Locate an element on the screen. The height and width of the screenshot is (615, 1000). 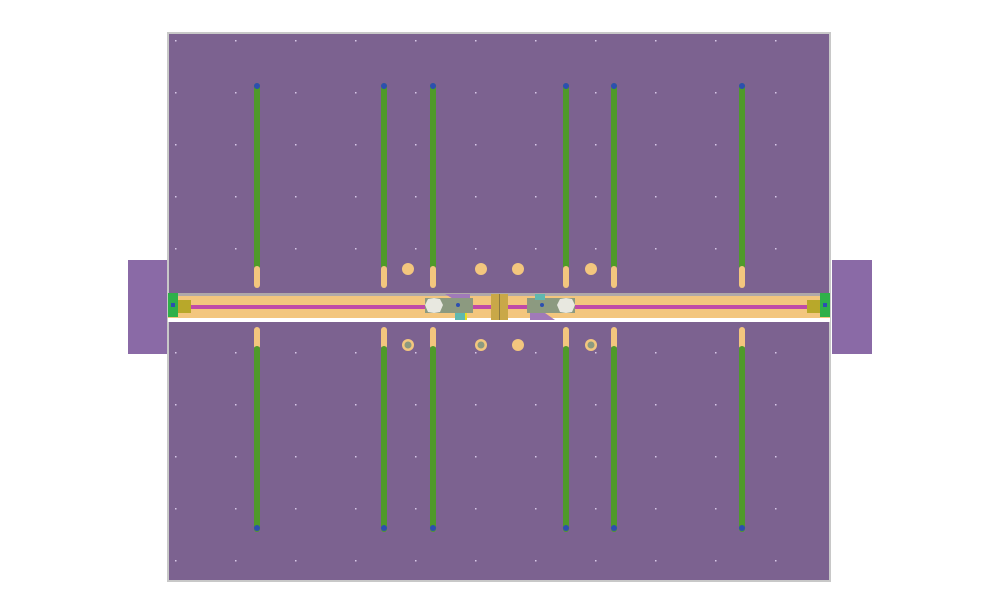
left-tab is located at coordinates (148, 307).